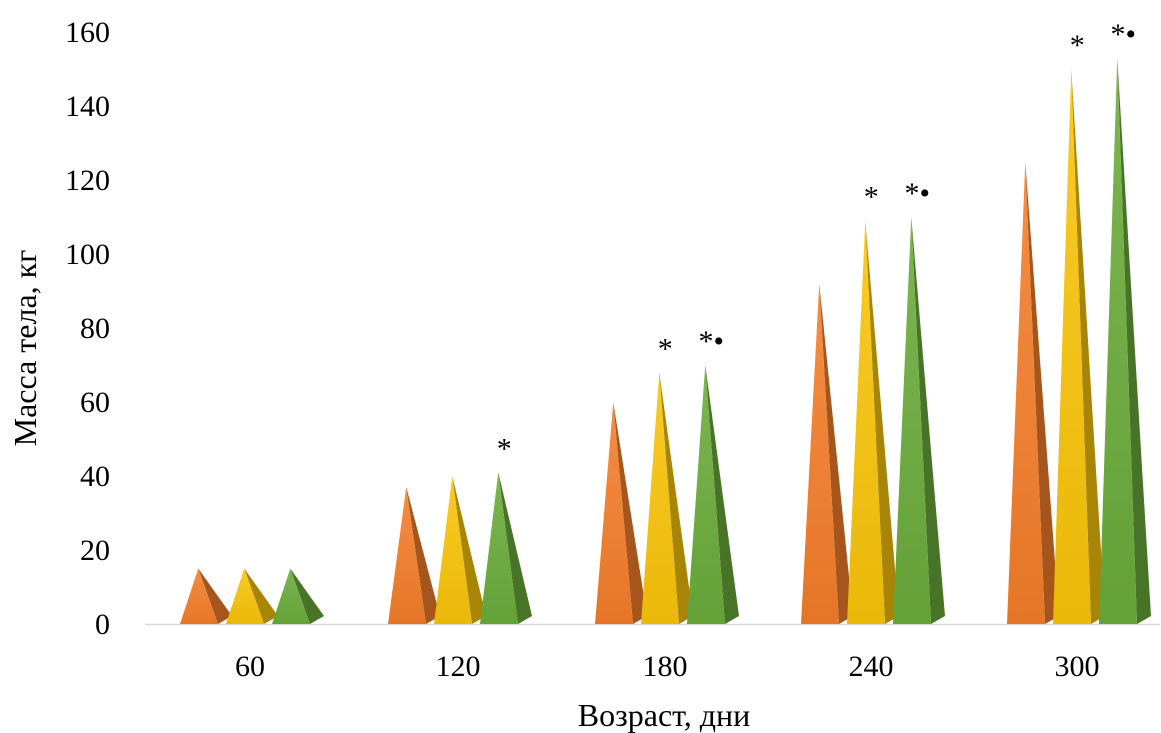  Describe the element at coordinates (87, 180) in the screenshot. I see `y-tick-label: 120` at that location.